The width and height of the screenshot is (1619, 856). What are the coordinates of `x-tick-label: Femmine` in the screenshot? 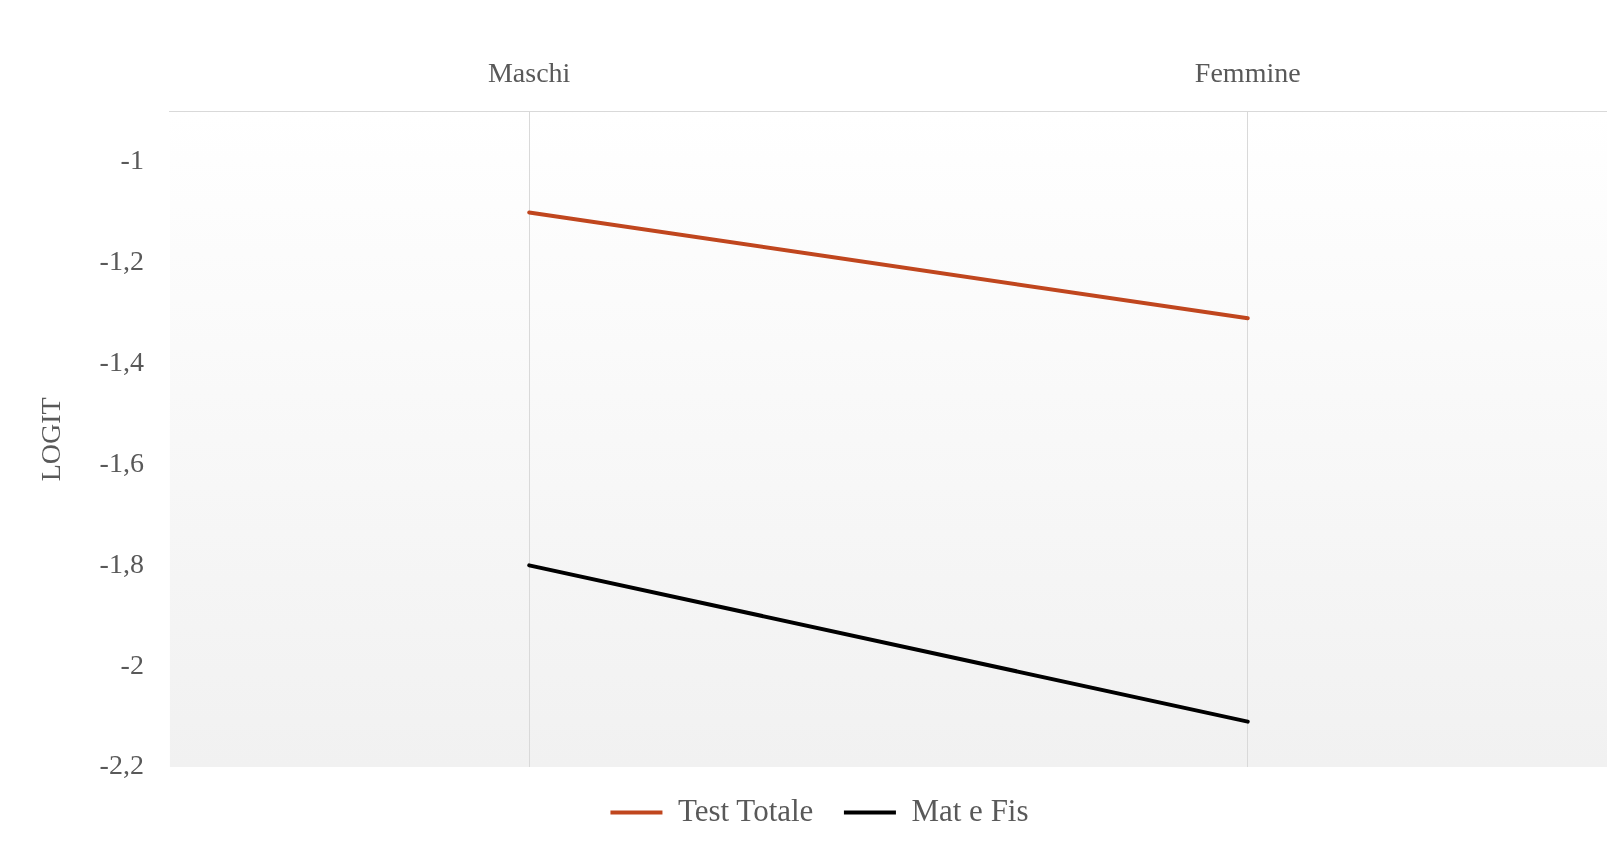 It's located at (1247, 73).